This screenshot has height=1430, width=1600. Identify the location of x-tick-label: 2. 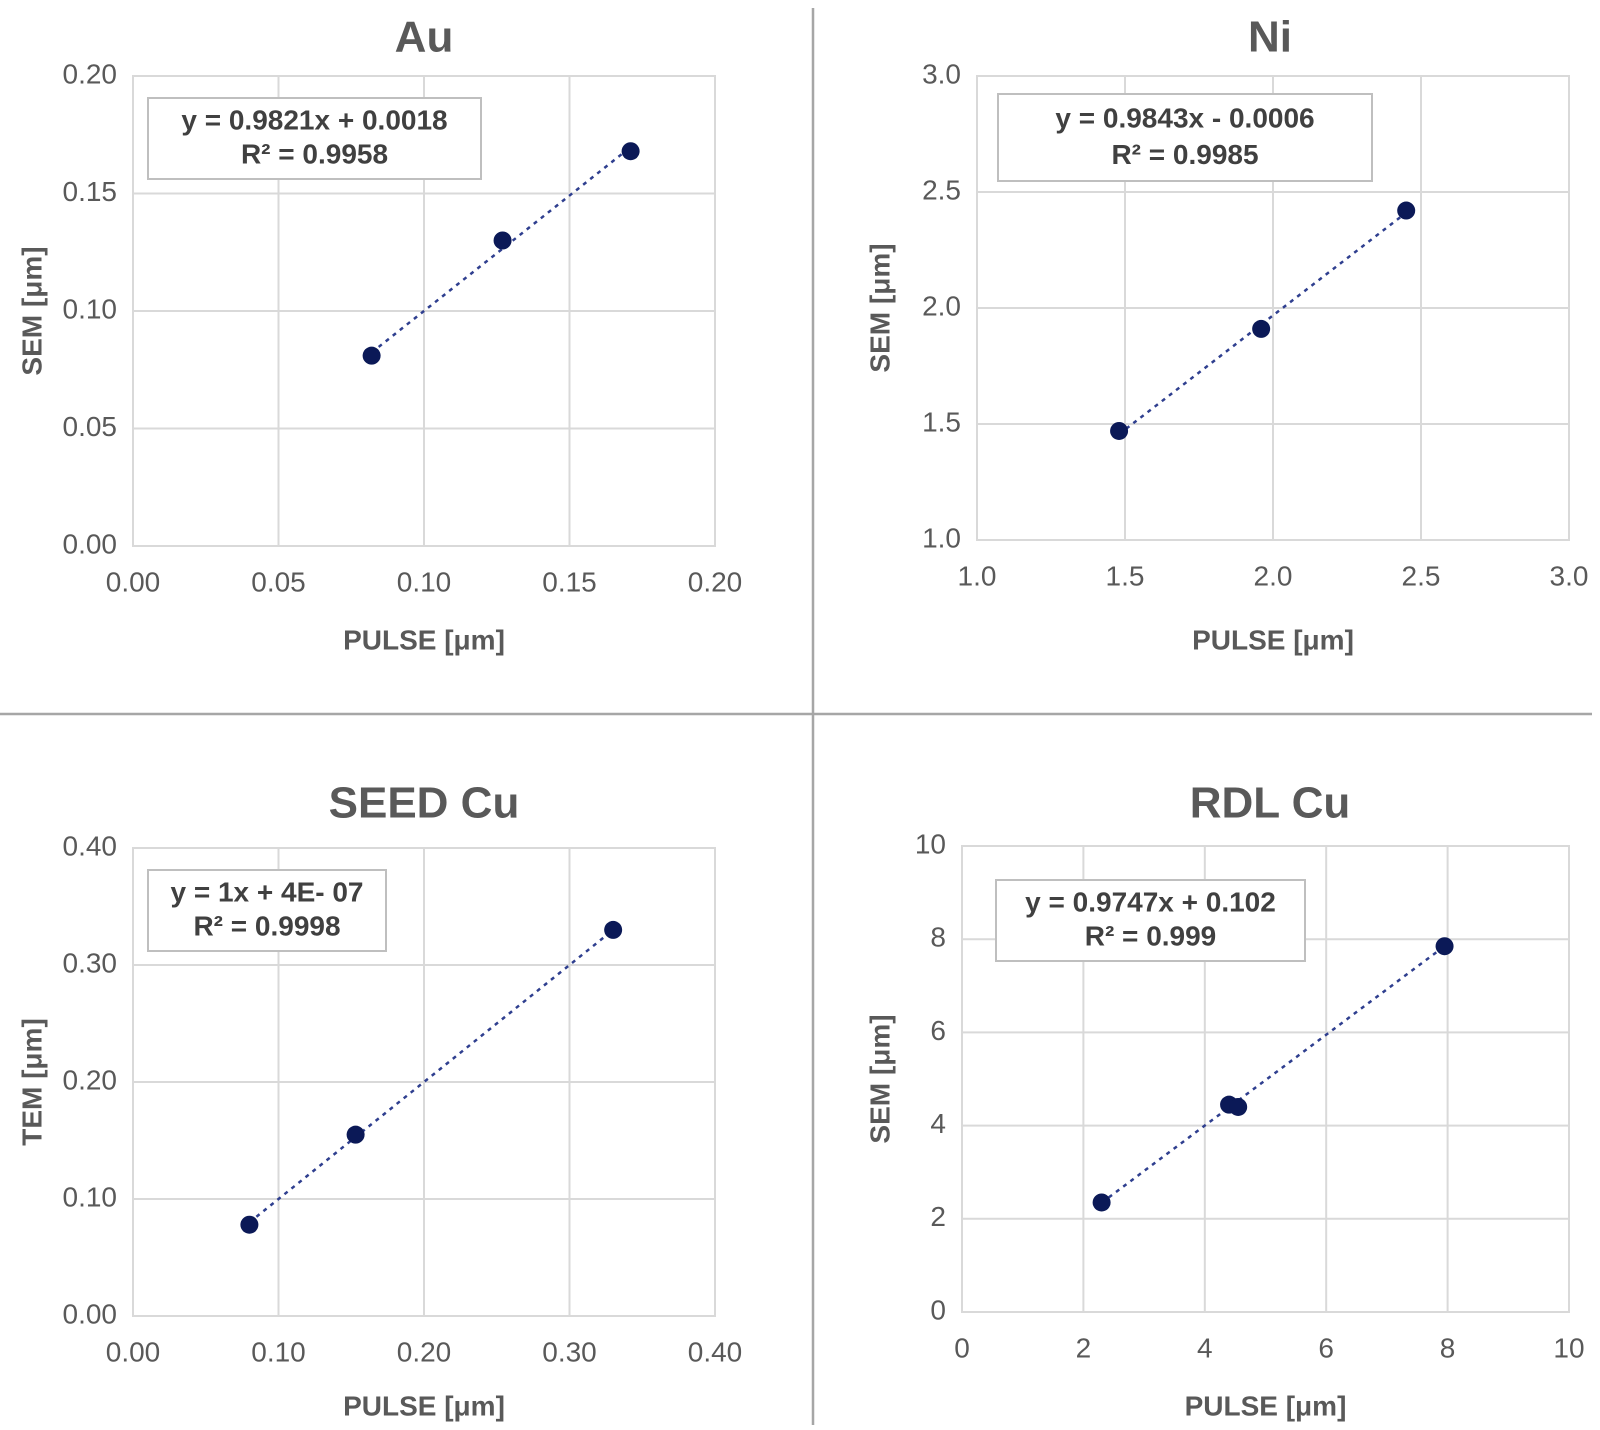
(1084, 1347).